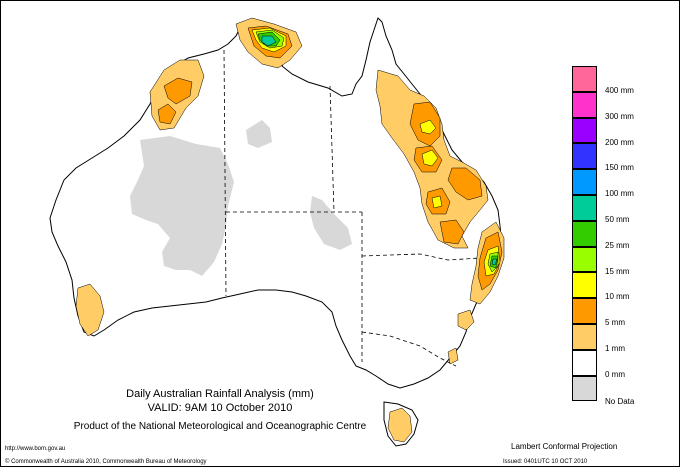  What do you see at coordinates (619, 168) in the screenshot?
I see `legend-label: 150 mm` at bounding box center [619, 168].